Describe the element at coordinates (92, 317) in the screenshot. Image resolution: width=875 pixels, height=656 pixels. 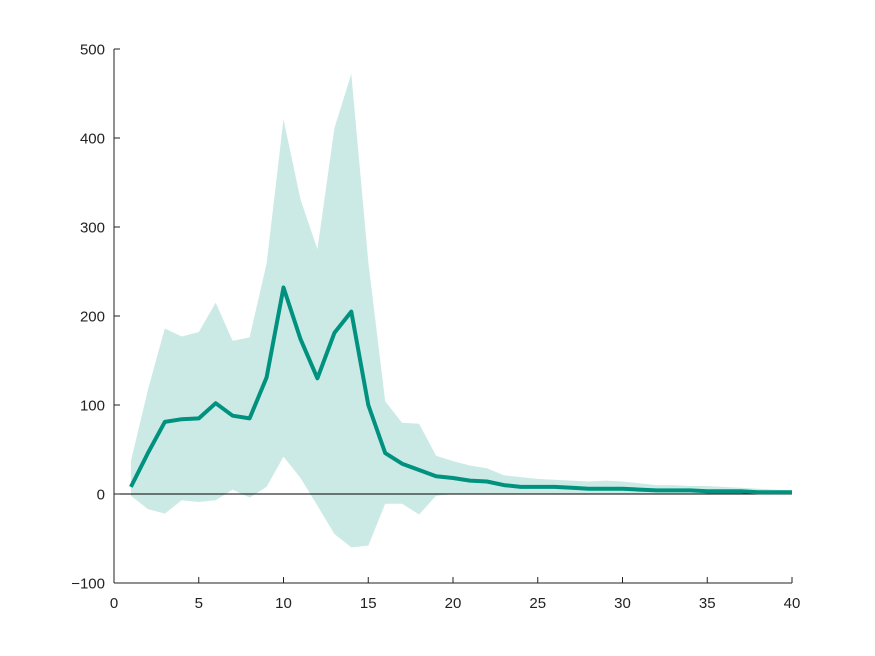
I see `y-tick-label: 200` at that location.